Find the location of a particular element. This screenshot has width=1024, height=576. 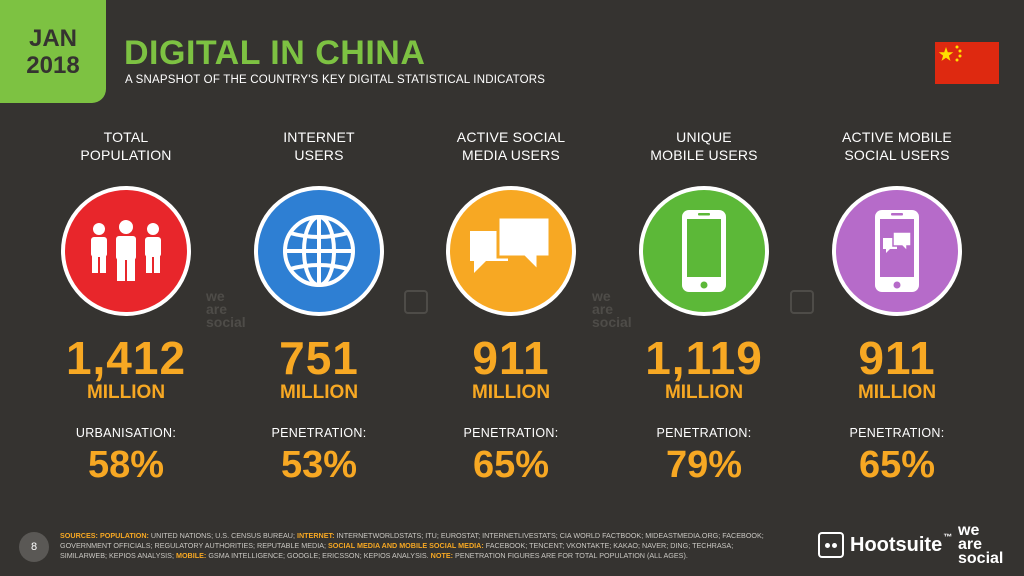

trademark: ™ is located at coordinates (948, 537).